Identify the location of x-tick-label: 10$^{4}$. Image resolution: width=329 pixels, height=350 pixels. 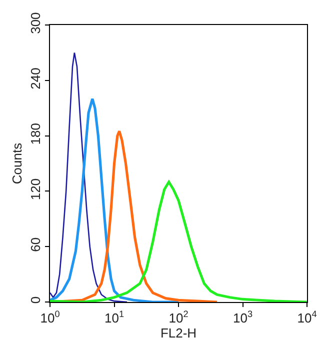
(307, 317).